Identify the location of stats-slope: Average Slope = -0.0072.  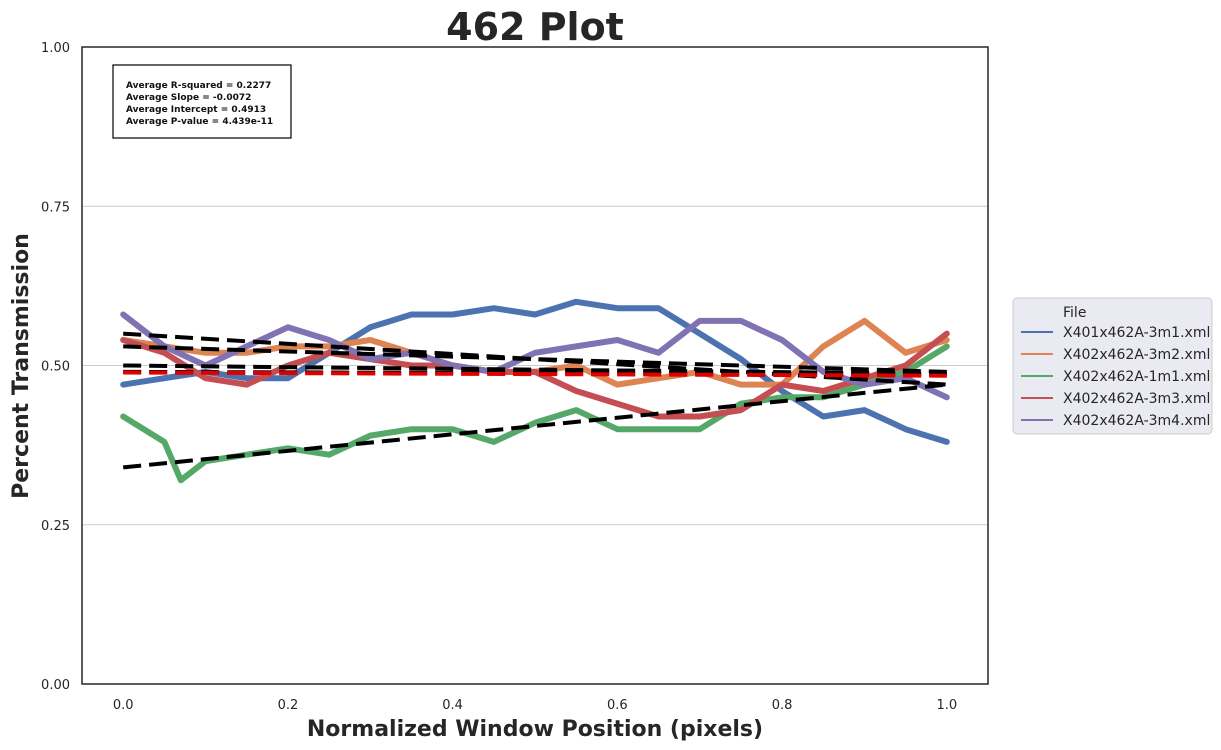
(188, 98).